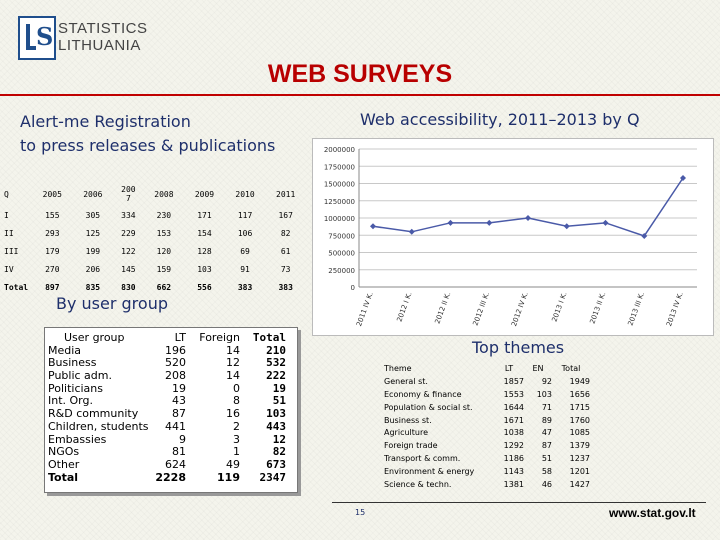 Image resolution: width=720 pixels, height=540 pixels. Describe the element at coordinates (70, 401) in the screenshot. I see `user-group-cell: Int. Org.` at that location.